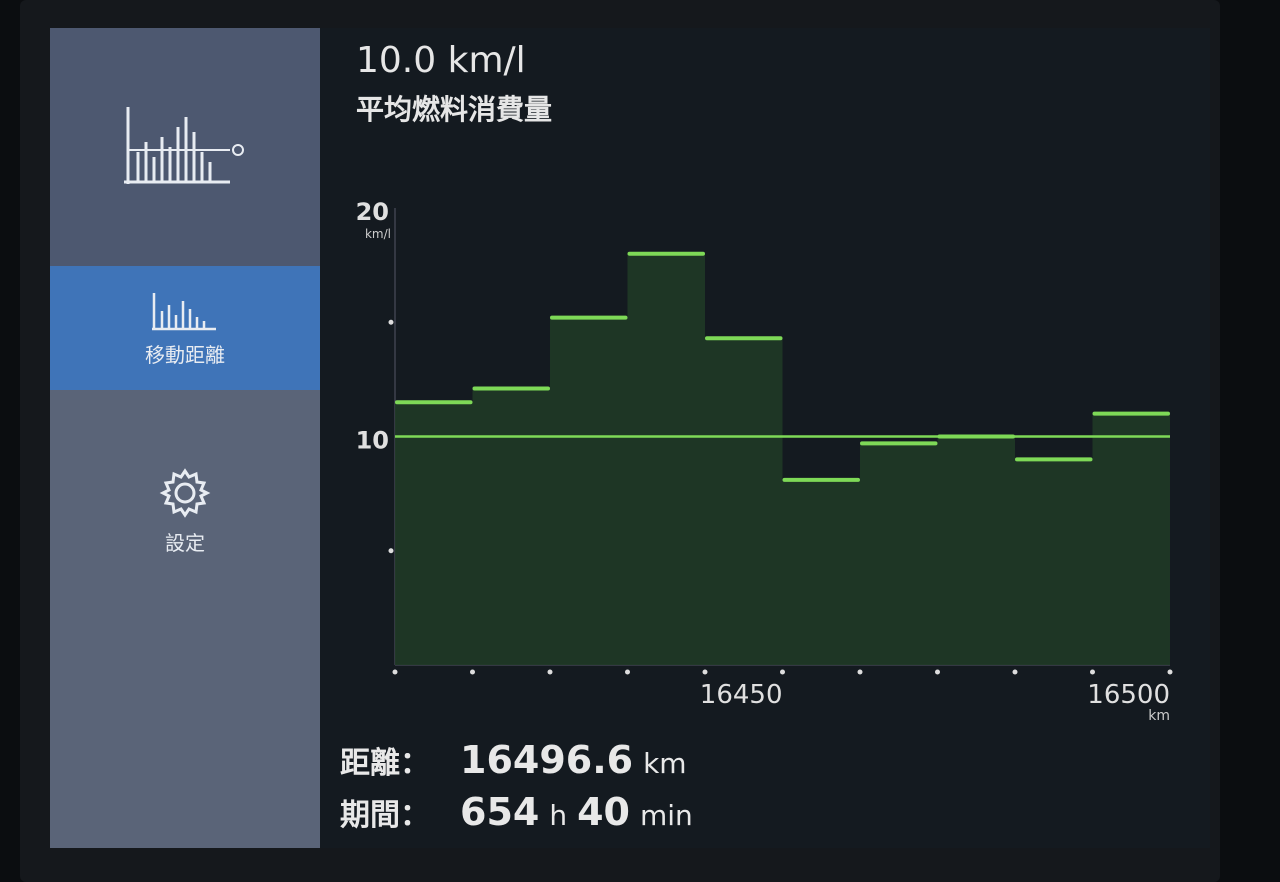 The height and width of the screenshot is (882, 1280). I want to click on gear-icon, so click(185, 492).